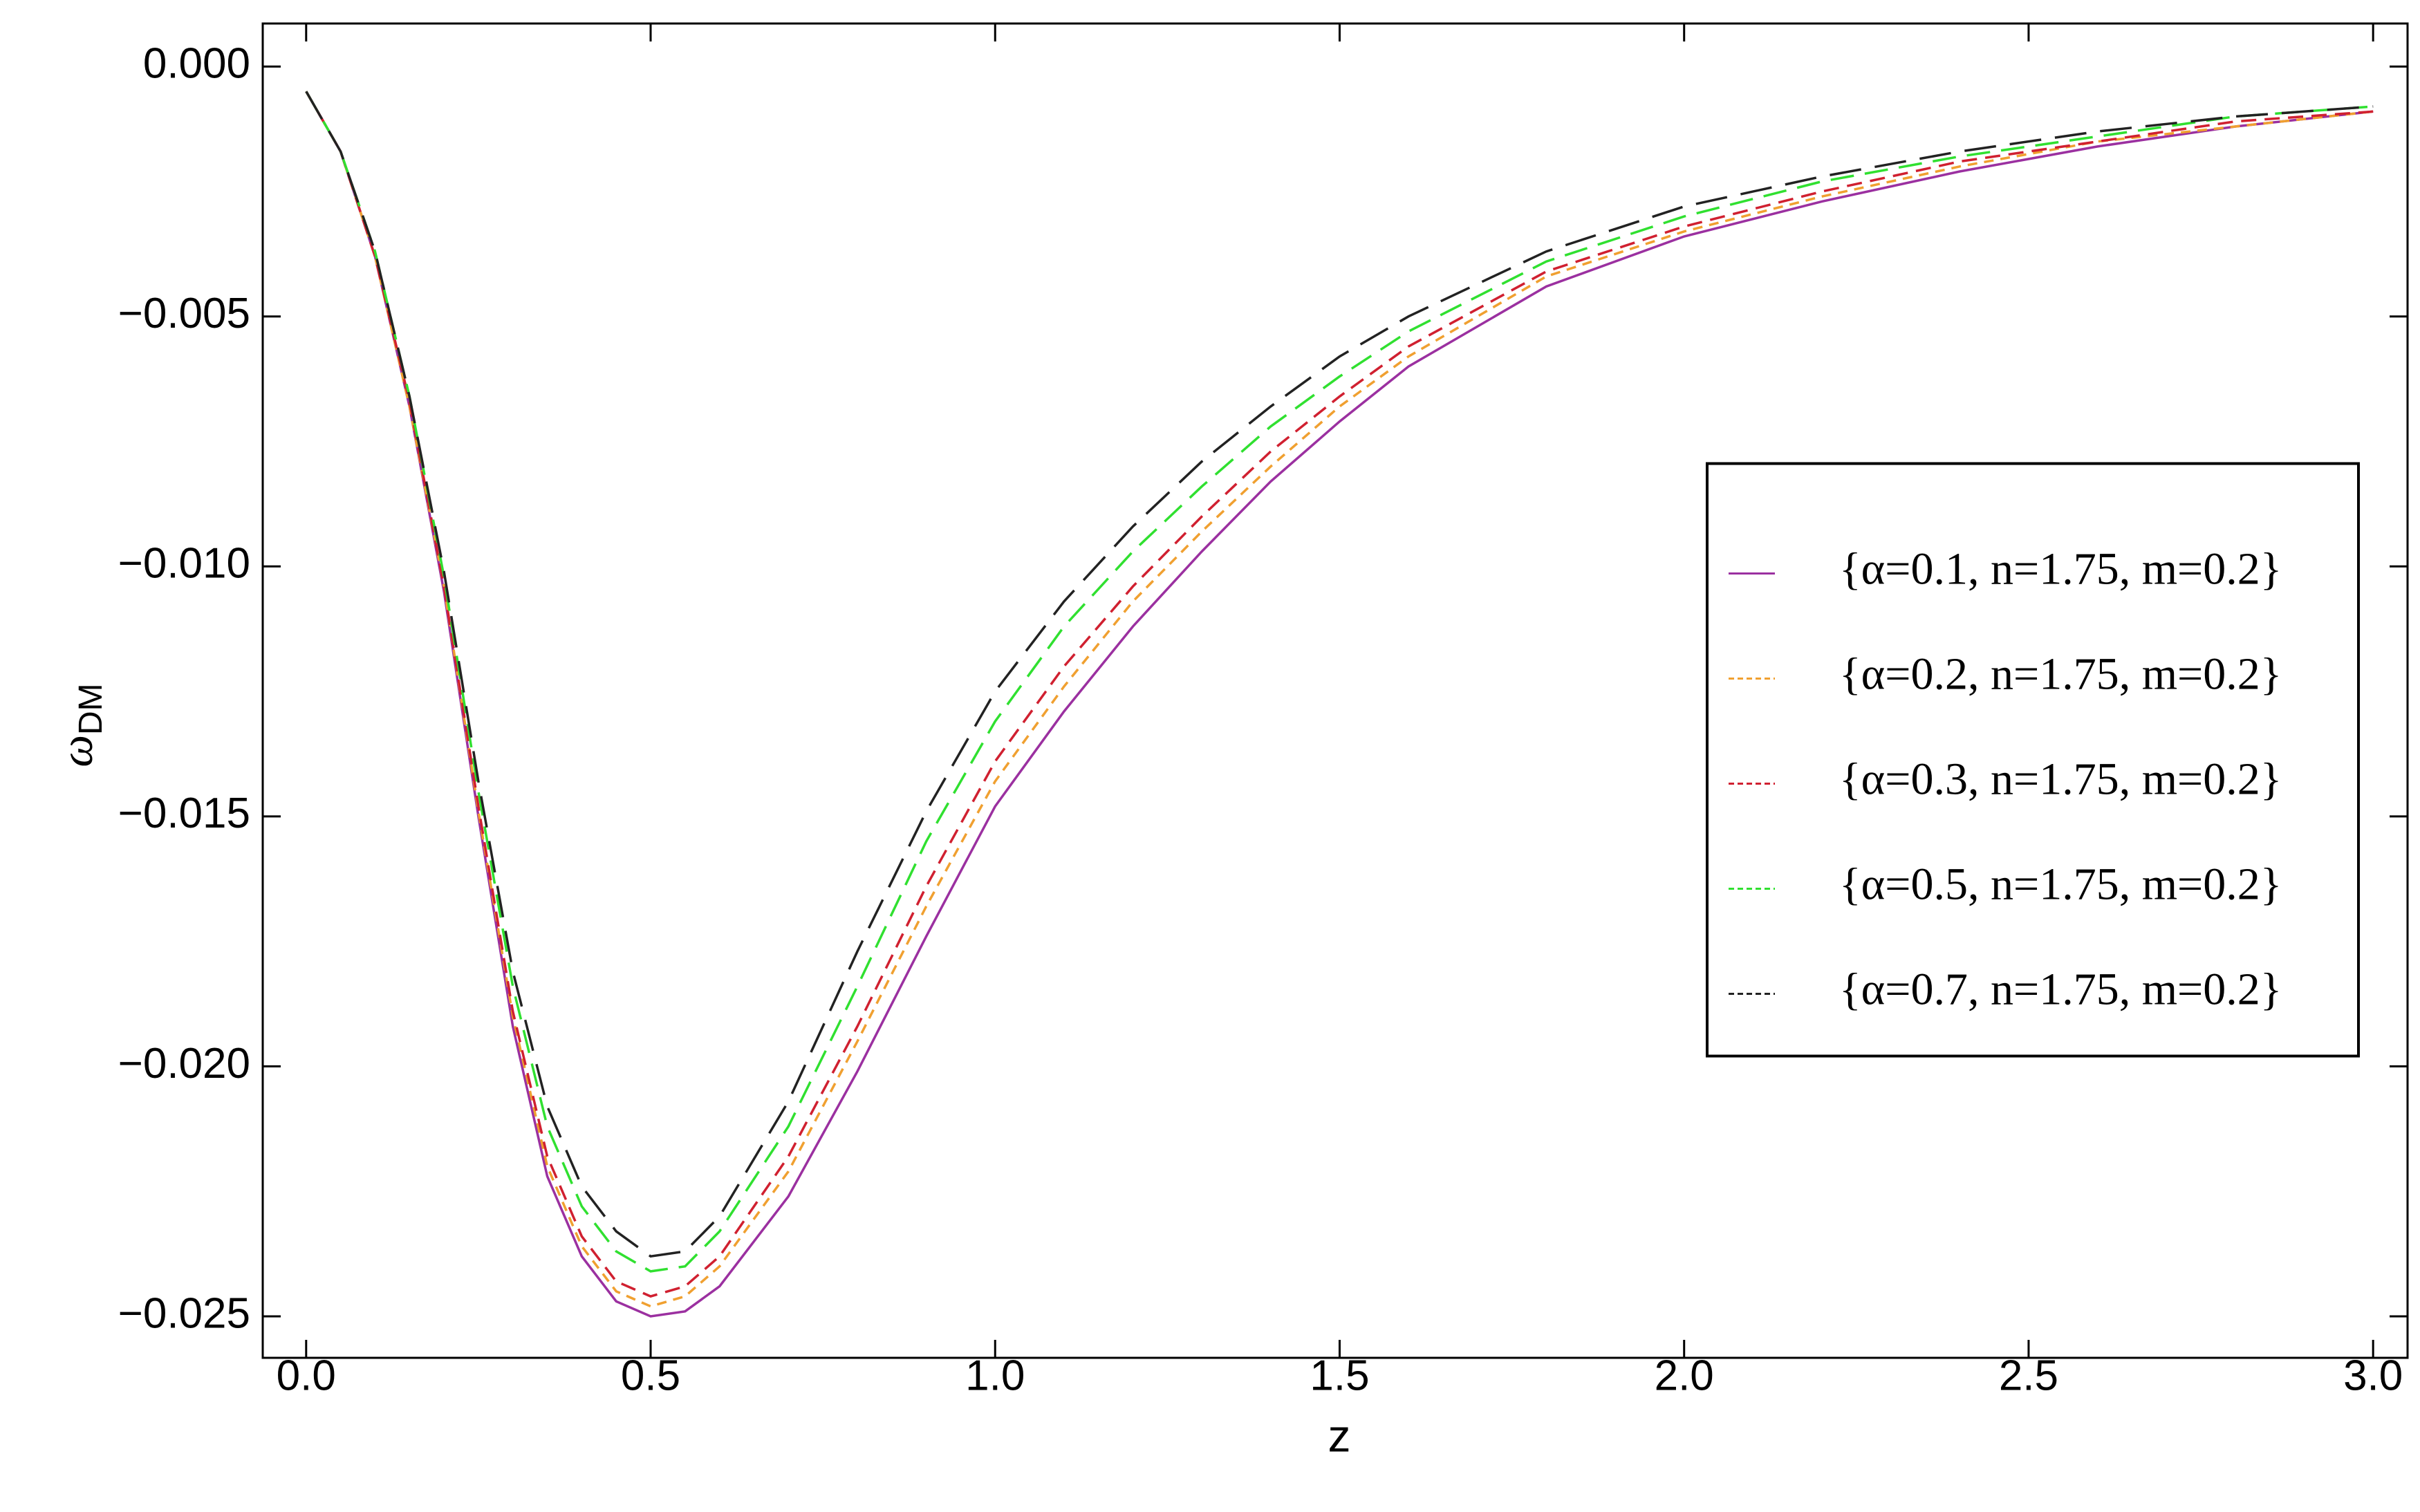  I want to click on legend-label: {α=0.3, n=1.75, m=0.2}, so click(2060, 779).